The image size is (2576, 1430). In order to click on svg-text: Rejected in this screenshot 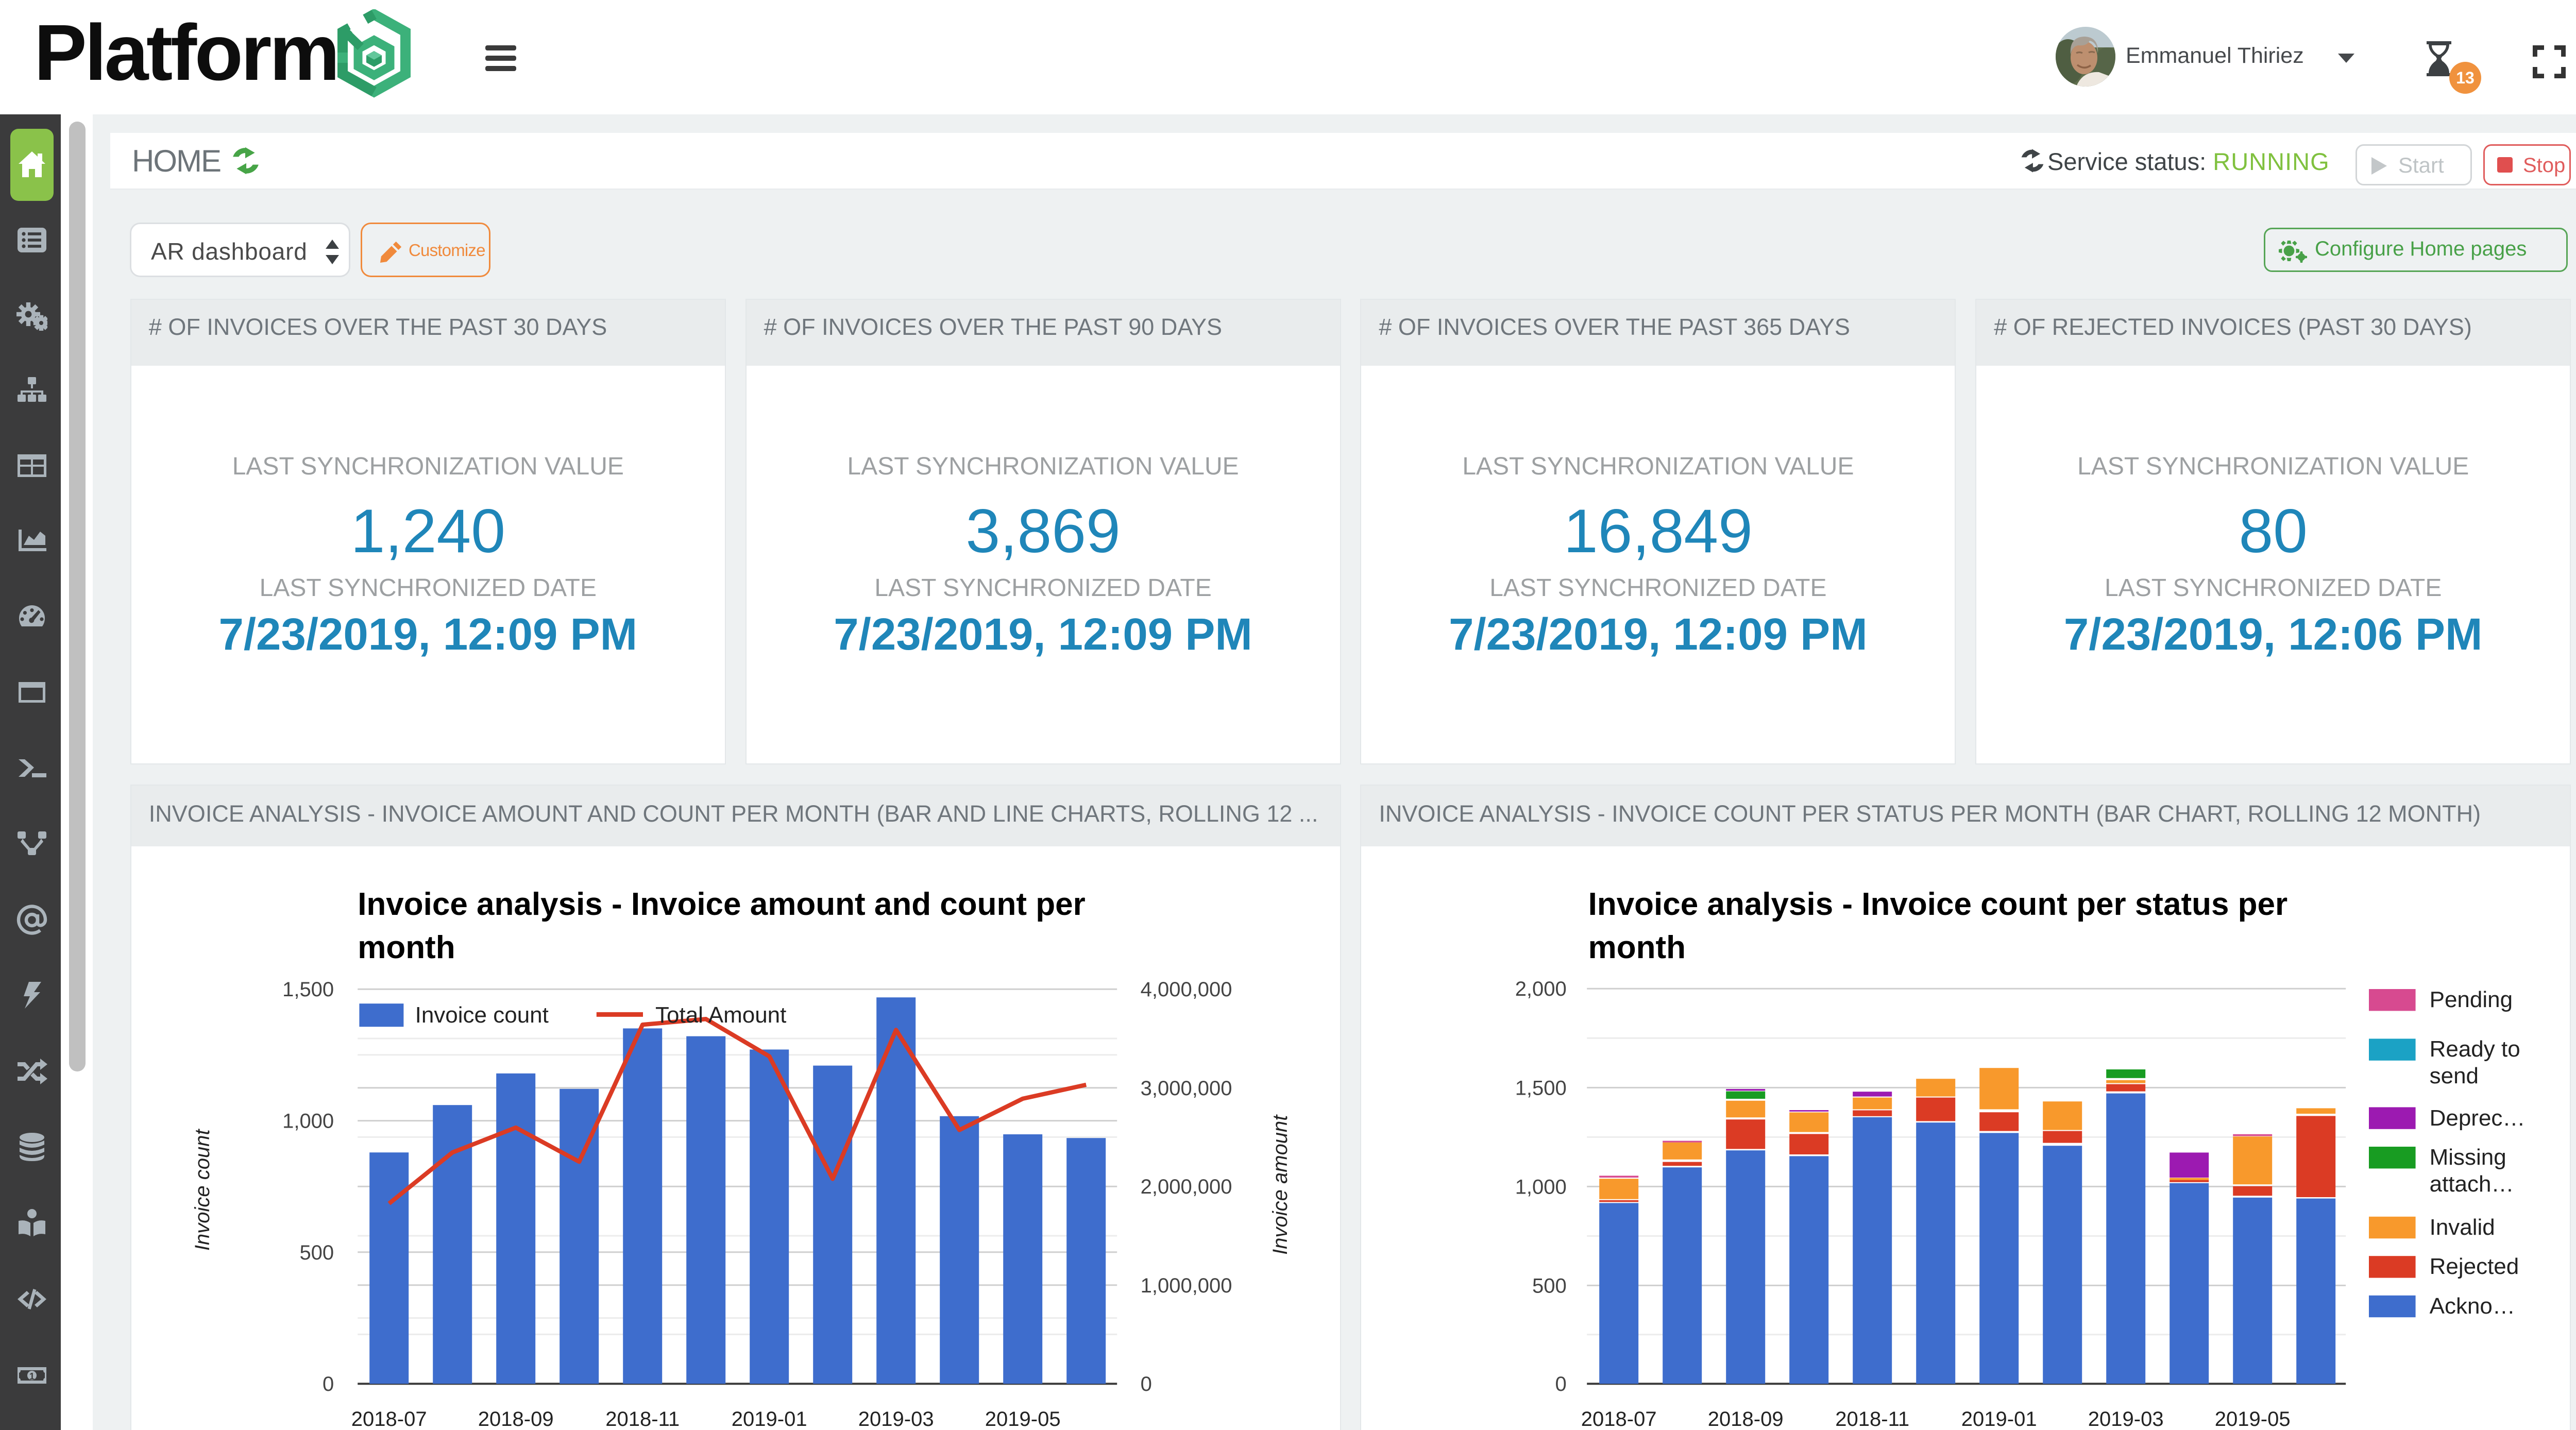, I will do `click(2474, 1266)`.